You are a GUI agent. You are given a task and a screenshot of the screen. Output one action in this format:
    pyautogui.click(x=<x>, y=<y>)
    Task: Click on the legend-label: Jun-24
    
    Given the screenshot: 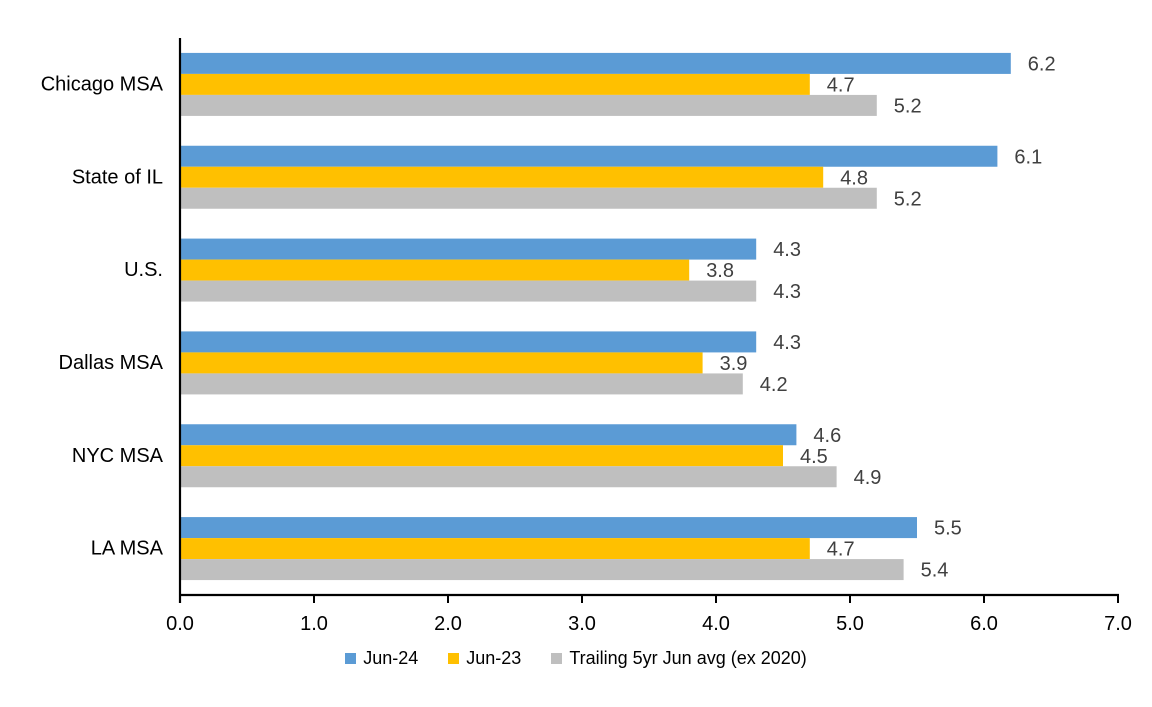 What is the action you would take?
    pyautogui.click(x=391, y=658)
    